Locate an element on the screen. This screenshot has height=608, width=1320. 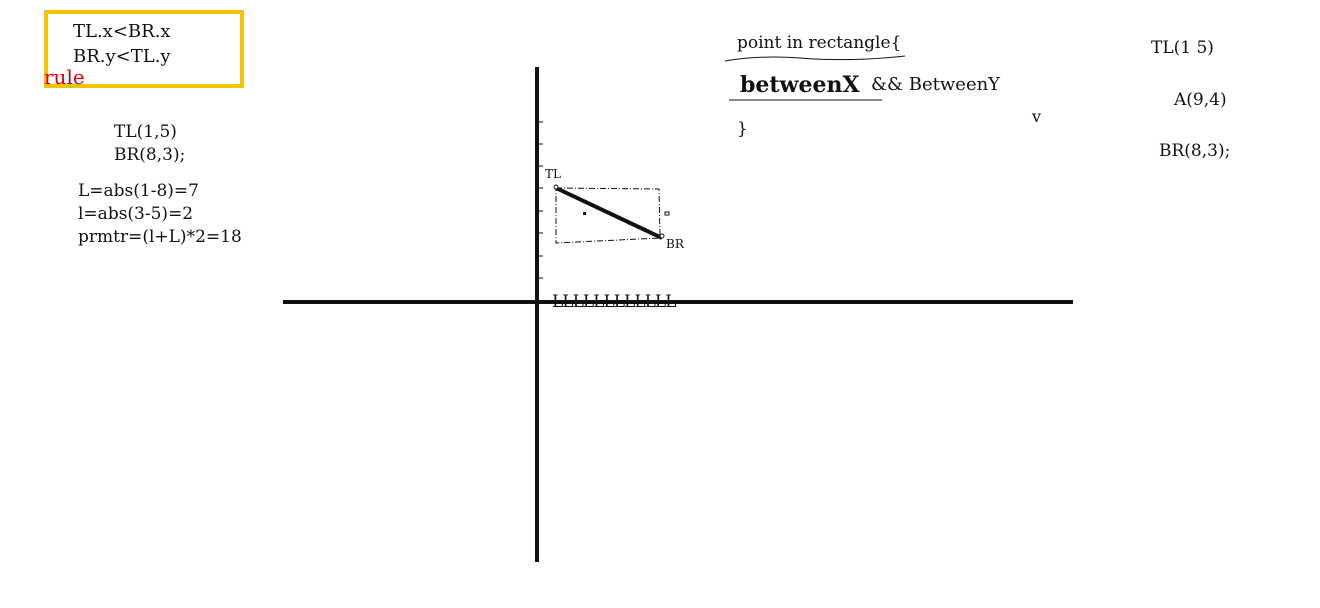
rule-box is located at coordinates (144, 49).